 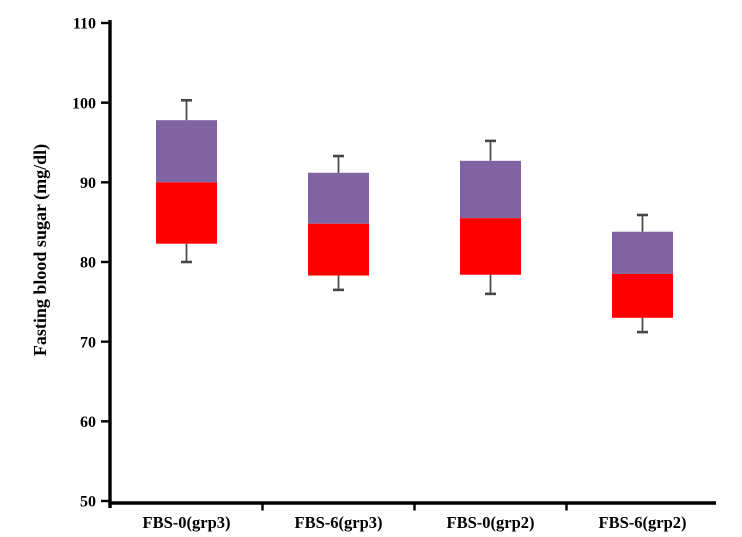 What do you see at coordinates (88, 263) in the screenshot?
I see `y-tick-label: 80` at bounding box center [88, 263].